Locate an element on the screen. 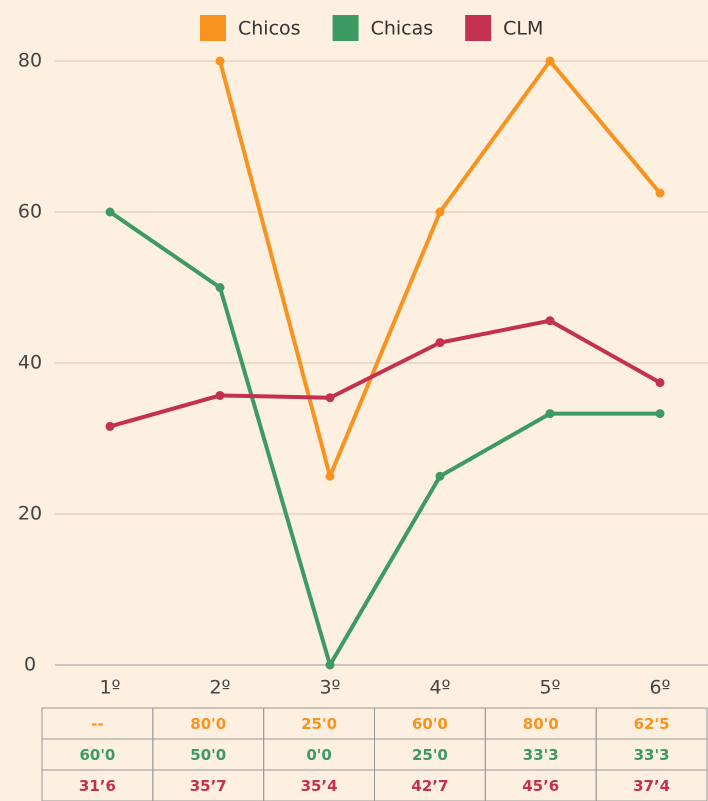  table-value: 31’6 is located at coordinates (97, 786).